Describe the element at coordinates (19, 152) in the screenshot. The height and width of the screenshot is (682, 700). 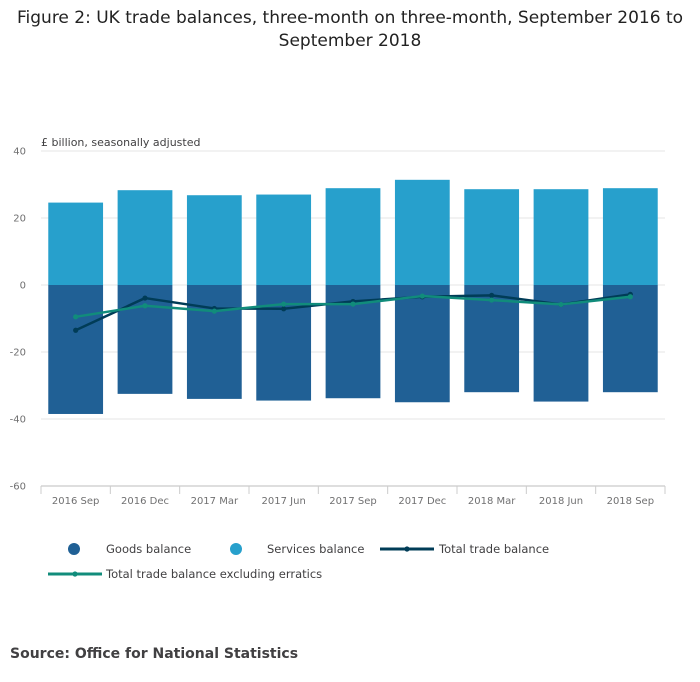
I see `y-tick-label: 40` at that location.